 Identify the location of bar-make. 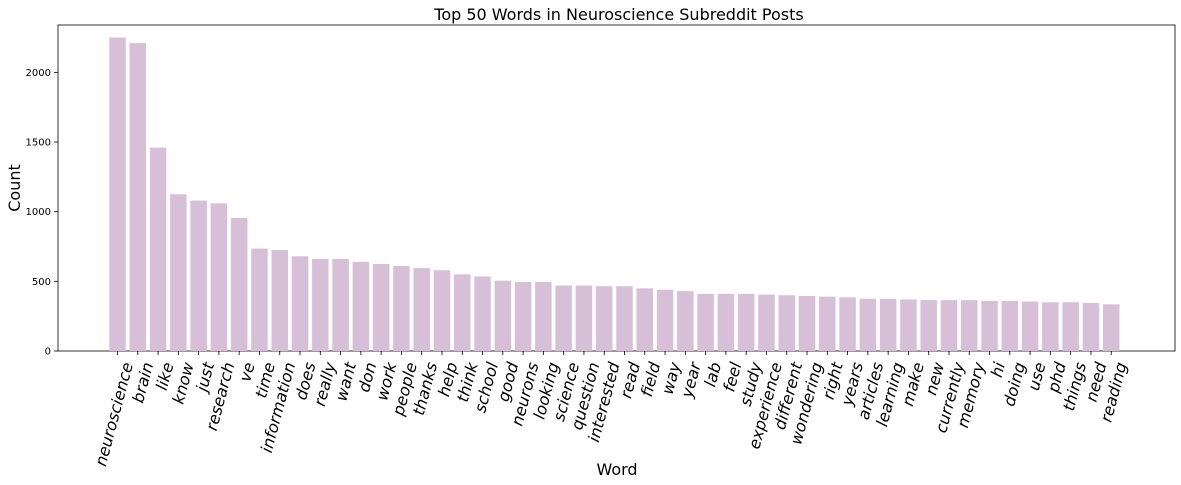
(908, 325).